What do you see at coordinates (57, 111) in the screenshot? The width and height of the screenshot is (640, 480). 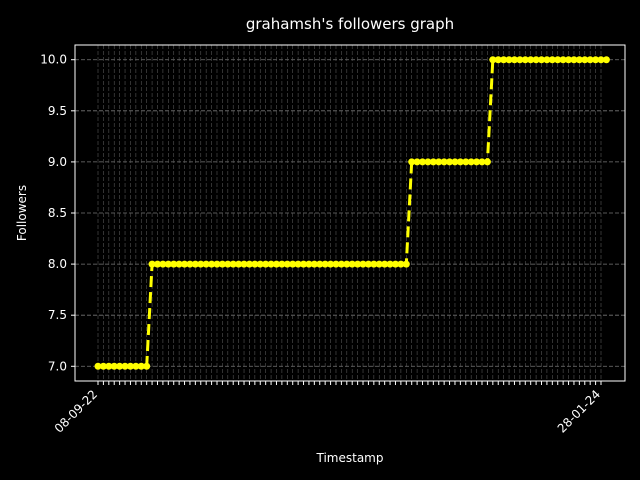 I see `y-tick-label: 9.5` at bounding box center [57, 111].